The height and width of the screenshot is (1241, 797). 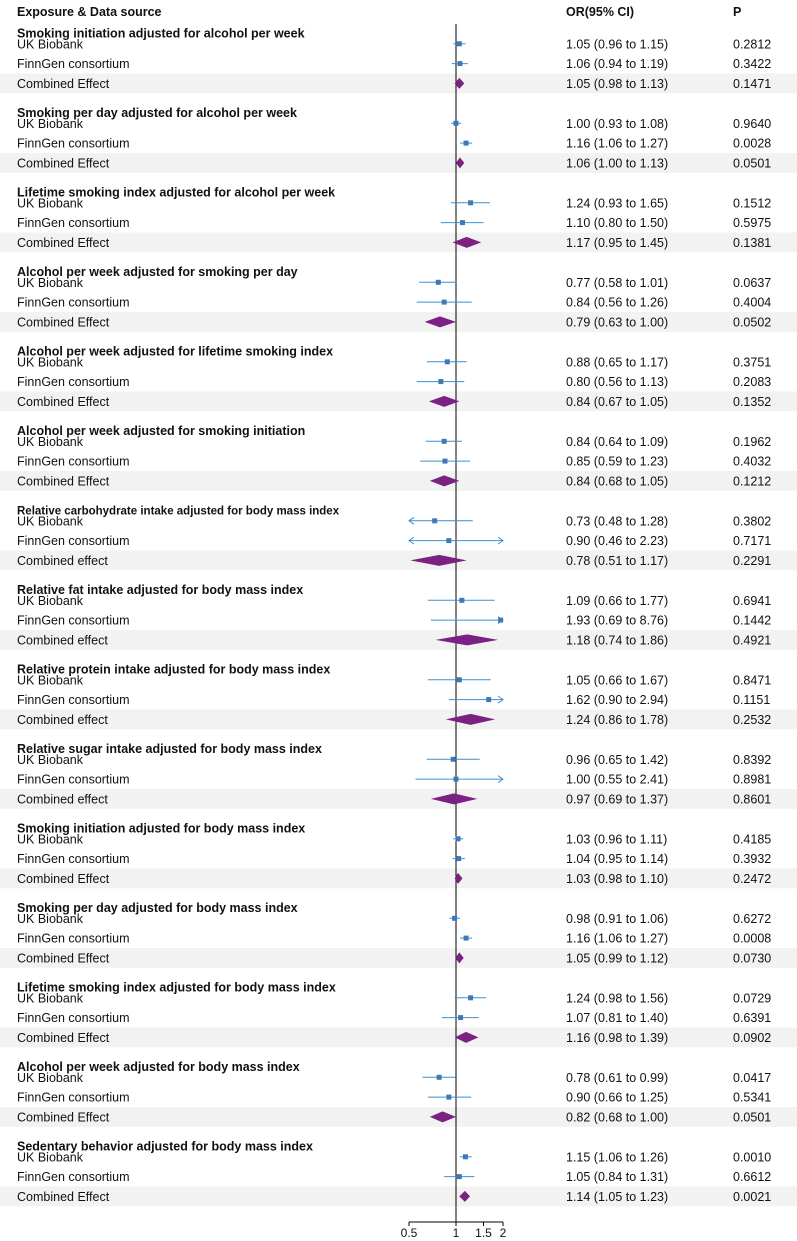 What do you see at coordinates (752, 1078) in the screenshot?
I see `p-value: 0.0417` at bounding box center [752, 1078].